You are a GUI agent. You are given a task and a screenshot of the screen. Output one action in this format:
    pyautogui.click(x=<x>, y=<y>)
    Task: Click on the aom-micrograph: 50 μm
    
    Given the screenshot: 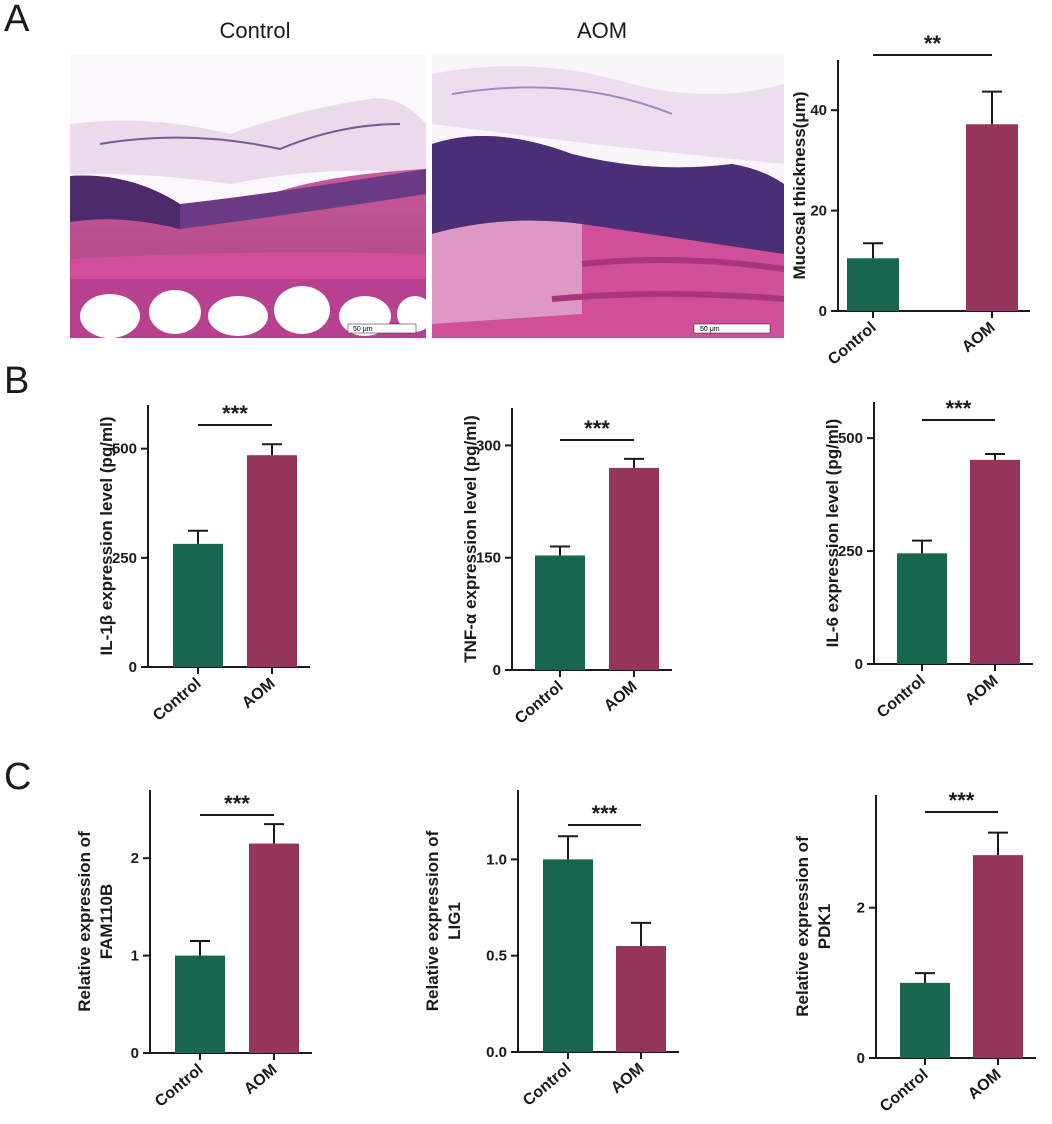 What is the action you would take?
    pyautogui.click(x=608, y=196)
    